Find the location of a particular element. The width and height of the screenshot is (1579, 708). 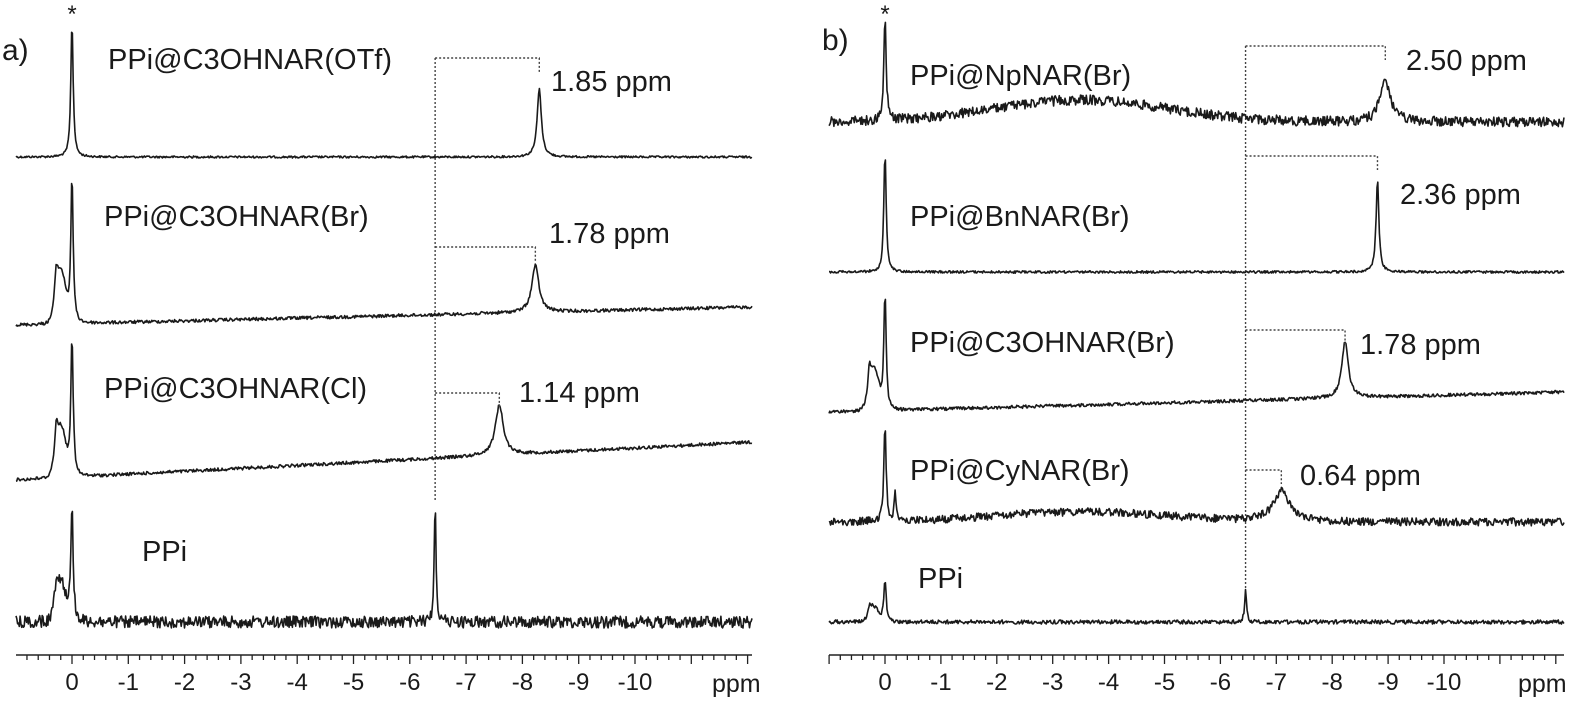

shift-label: 1.14 ppm is located at coordinates (579, 393).